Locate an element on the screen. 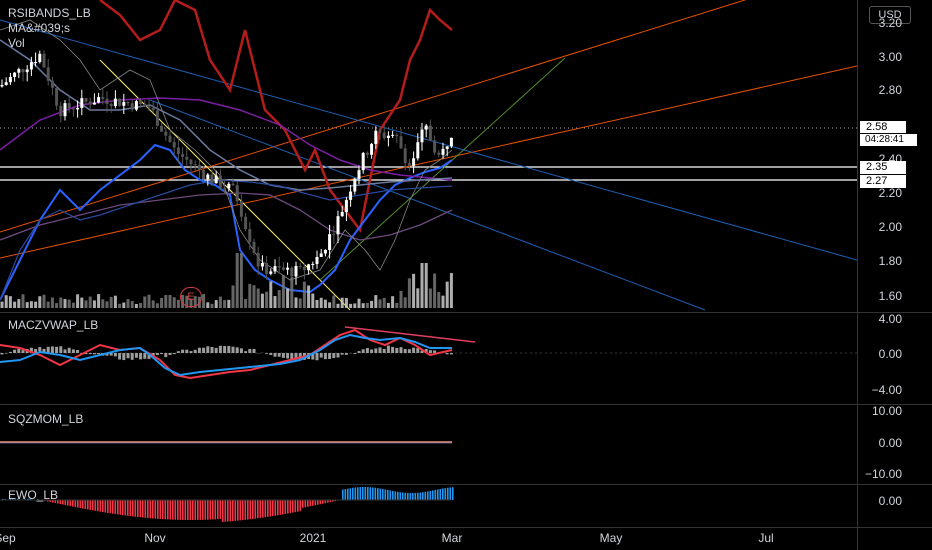  sqz-tick: 10.00 is located at coordinates (886, 411).